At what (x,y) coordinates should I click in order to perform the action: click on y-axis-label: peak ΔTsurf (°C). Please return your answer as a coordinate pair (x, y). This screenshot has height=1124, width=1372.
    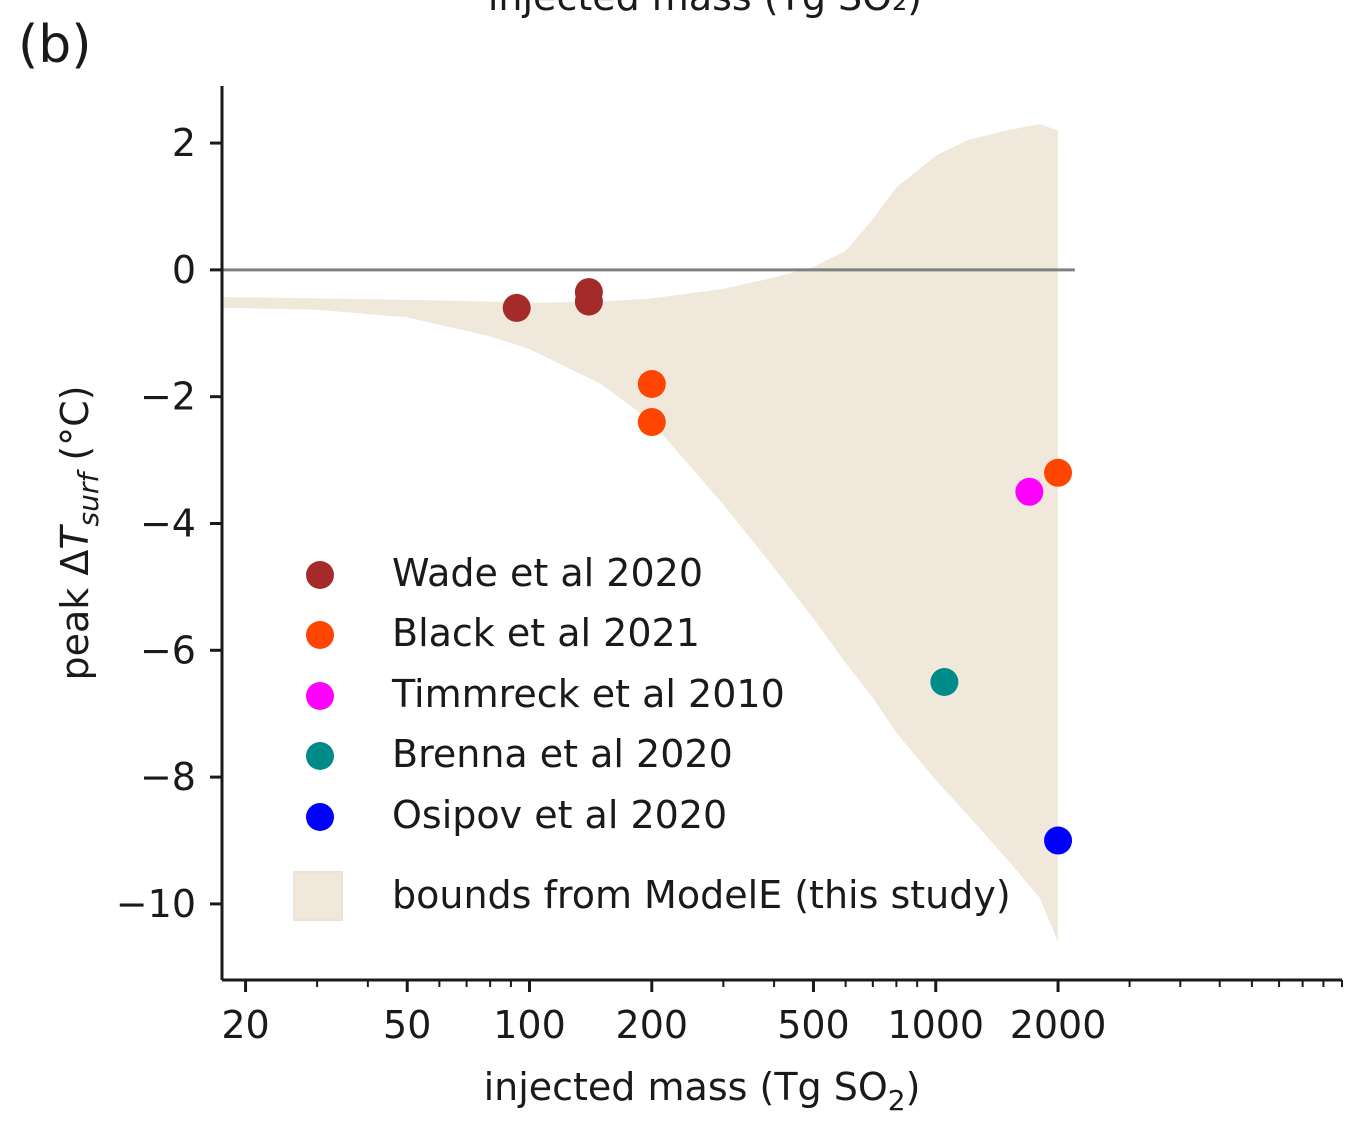
    Looking at the image, I should click on (79, 532).